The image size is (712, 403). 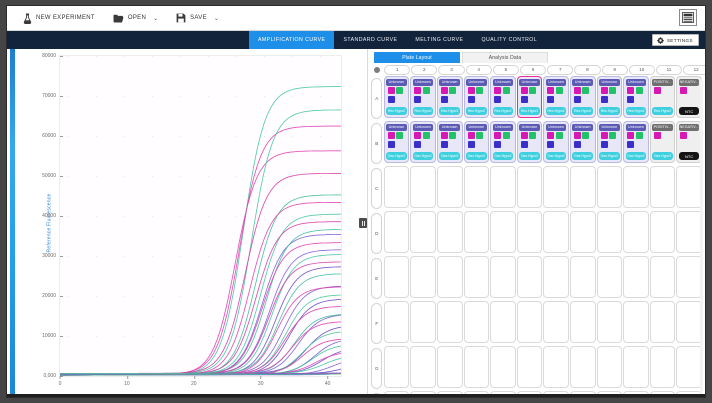 What do you see at coordinates (476, 367) in the screenshot?
I see `well-G4` at bounding box center [476, 367].